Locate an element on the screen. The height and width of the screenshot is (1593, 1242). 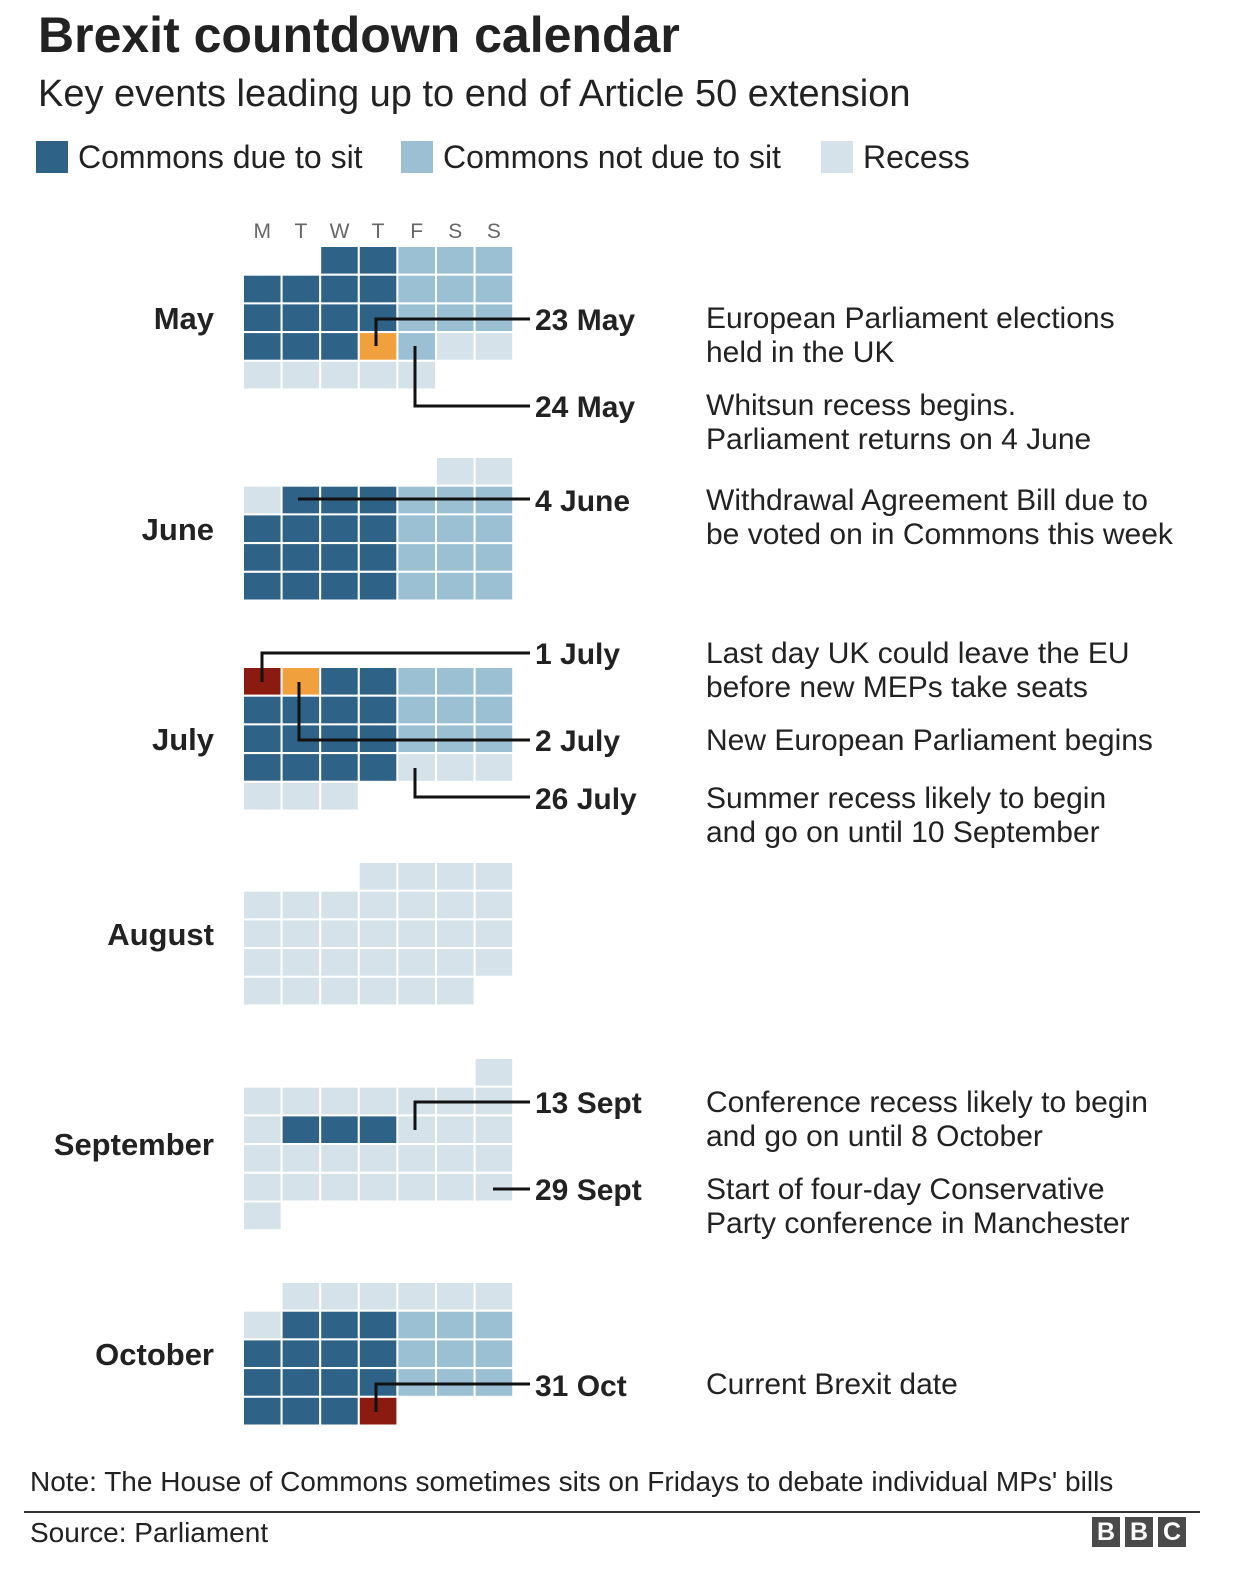
weekday-label: W is located at coordinates (340, 231).